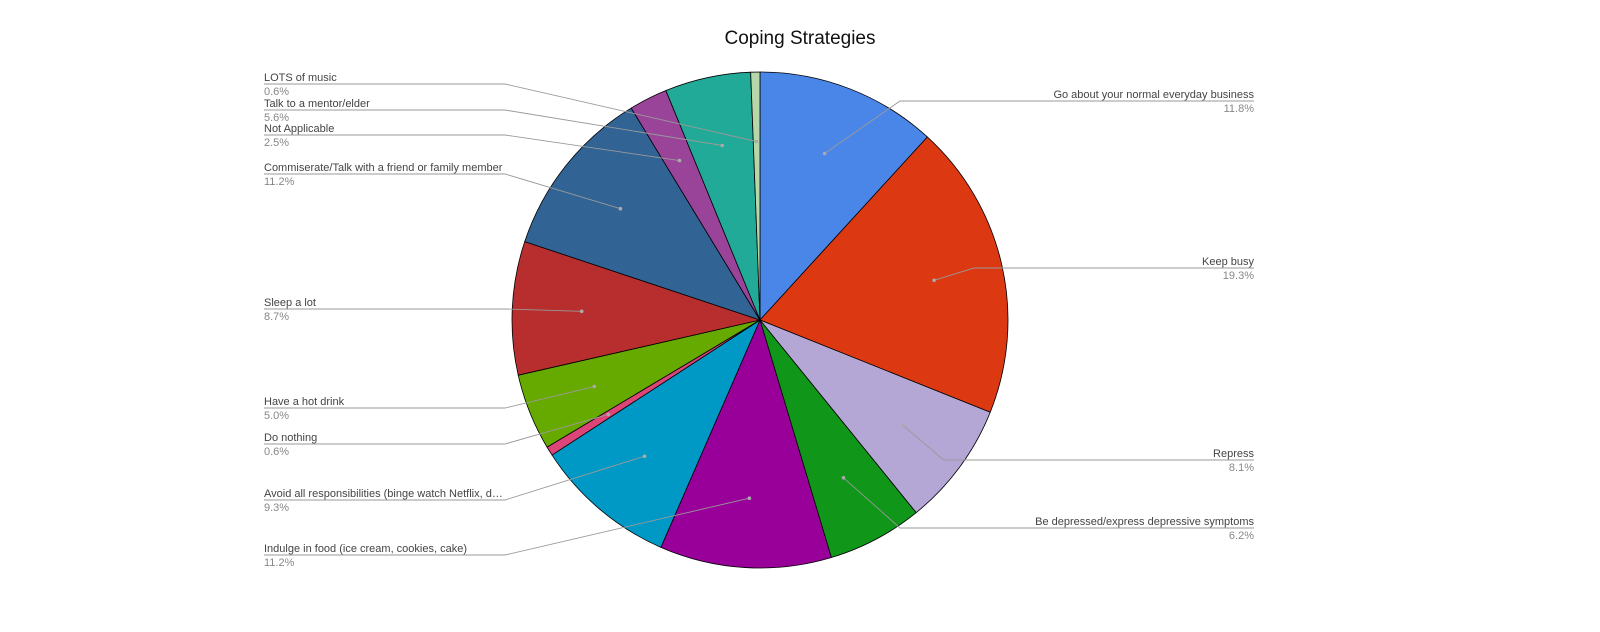 The image size is (1600, 632). I want to click on callout-line-keep-busy, so click(1093, 274).